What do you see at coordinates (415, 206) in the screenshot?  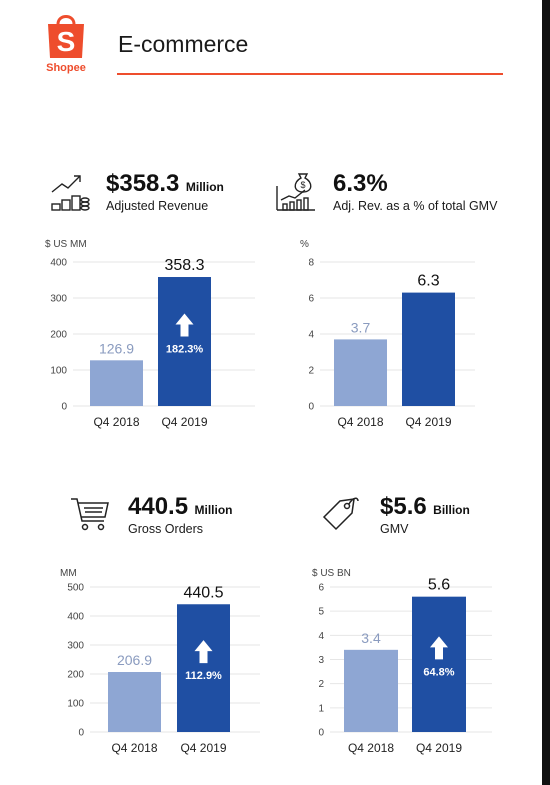 I see `kpi-label: Adj. Rev. as a % of total GMV` at bounding box center [415, 206].